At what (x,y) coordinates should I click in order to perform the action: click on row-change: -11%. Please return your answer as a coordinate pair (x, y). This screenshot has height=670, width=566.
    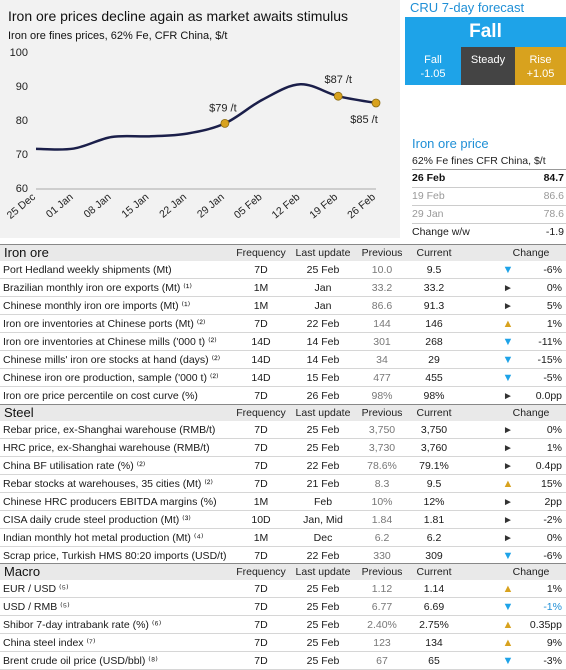
    Looking at the image, I should click on (550, 342).